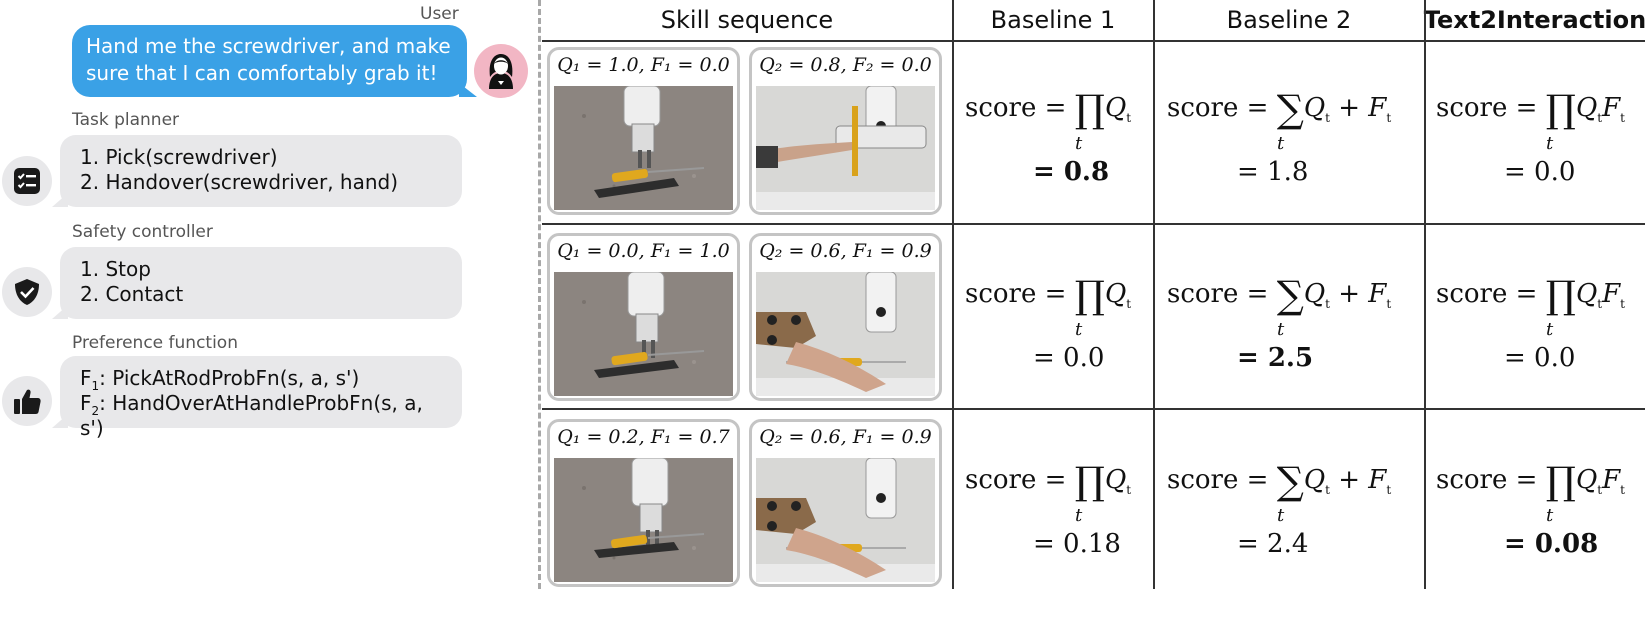 The height and width of the screenshot is (619, 1645). I want to click on score-formula-baseline2: score = ∑Qt + Ft t = 2.4, so click(1279, 539).